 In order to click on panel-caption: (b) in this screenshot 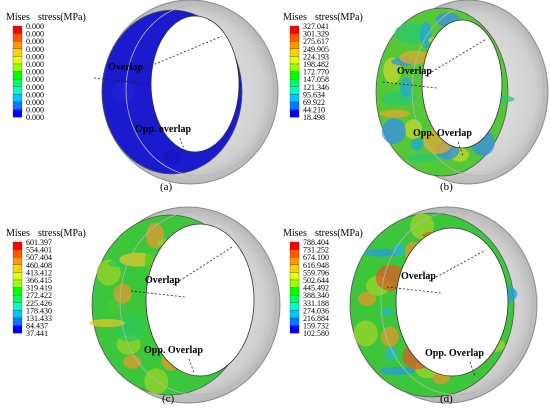, I will do `click(446, 187)`.